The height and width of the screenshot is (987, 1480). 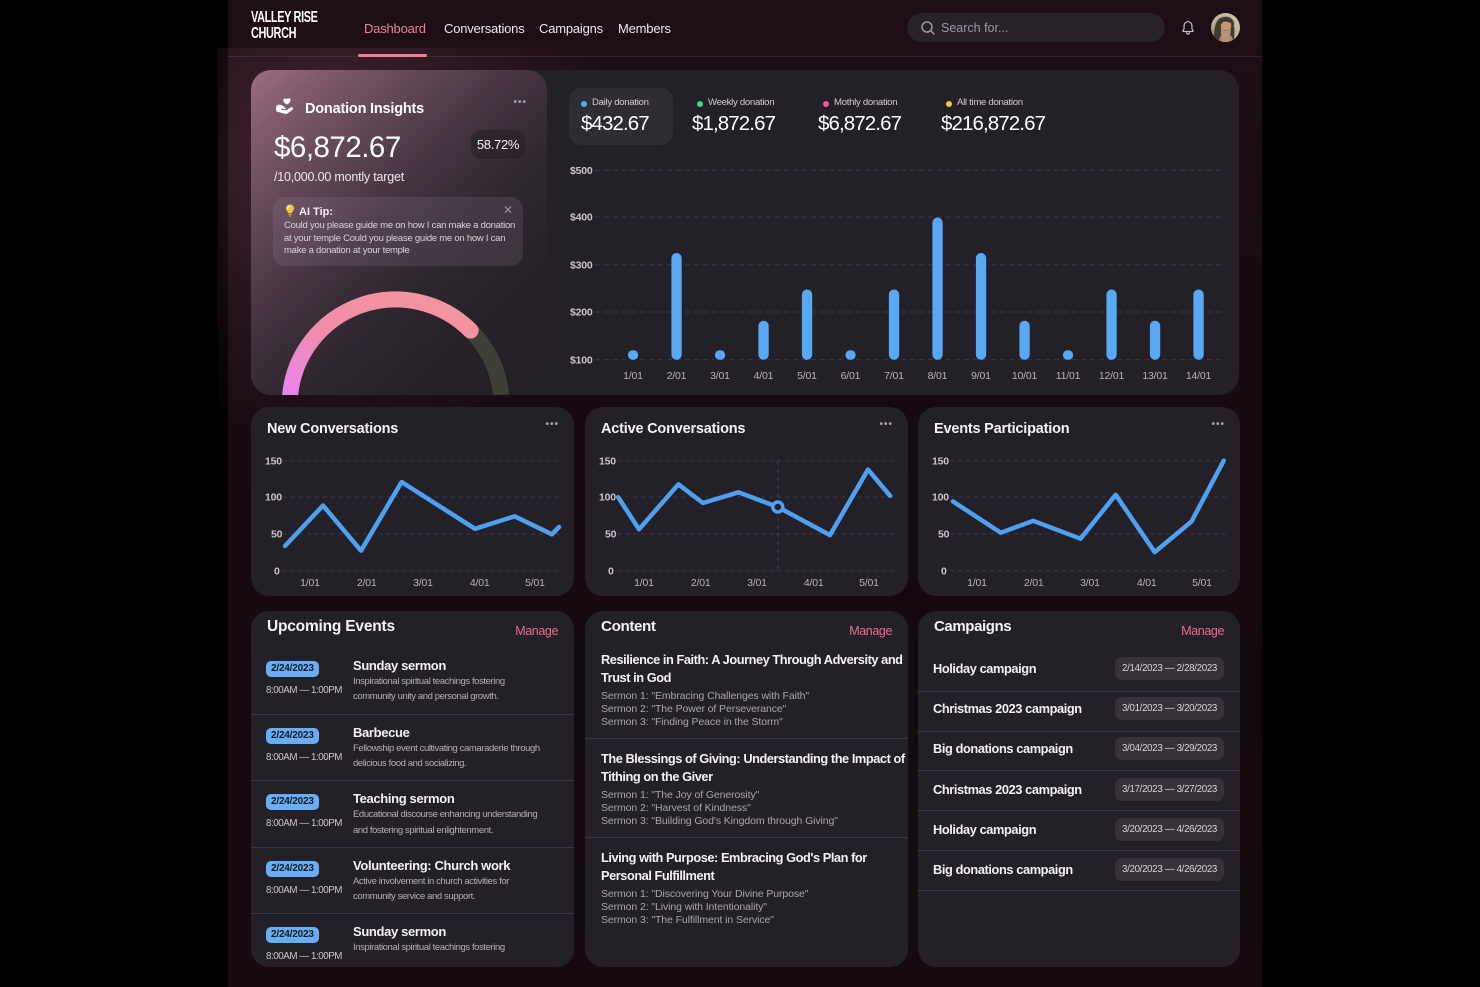 What do you see at coordinates (1112, 376) in the screenshot?
I see `svg-text: 12/01` at bounding box center [1112, 376].